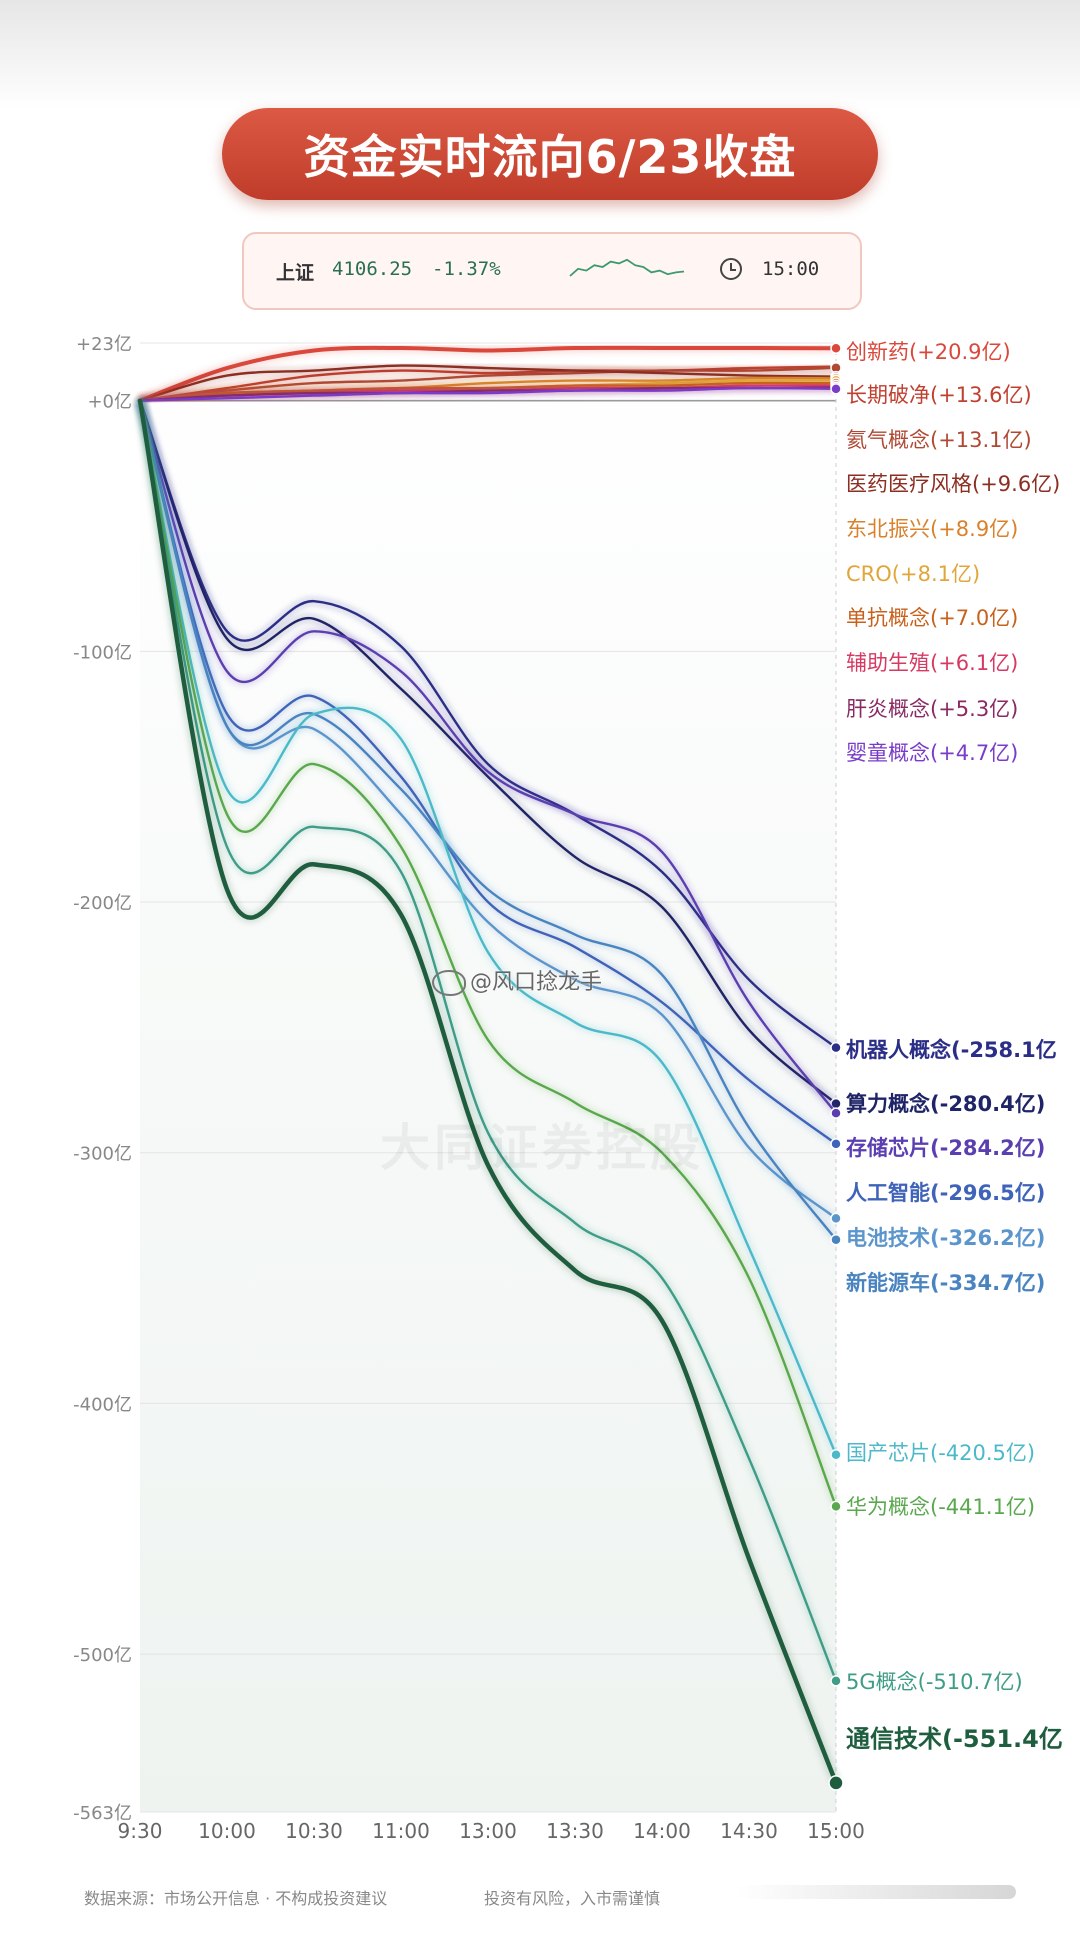  What do you see at coordinates (888, 1193) in the screenshot?
I see `series-name: 人工智能` at bounding box center [888, 1193].